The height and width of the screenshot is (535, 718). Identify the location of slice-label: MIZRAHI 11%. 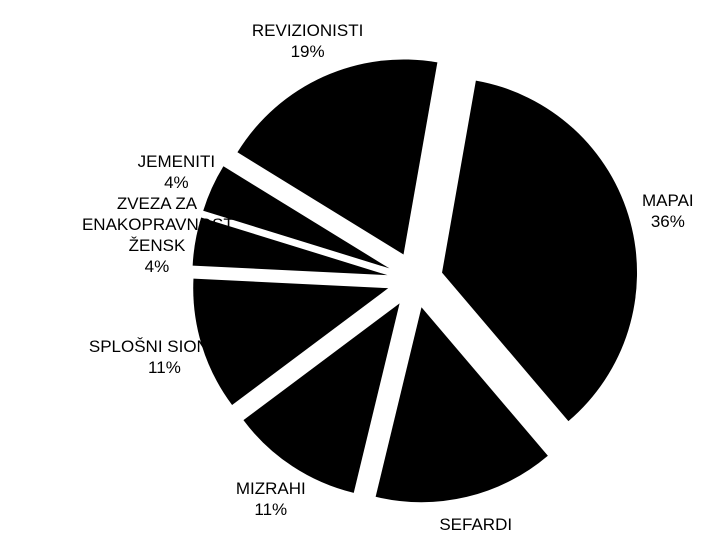
(271, 499).